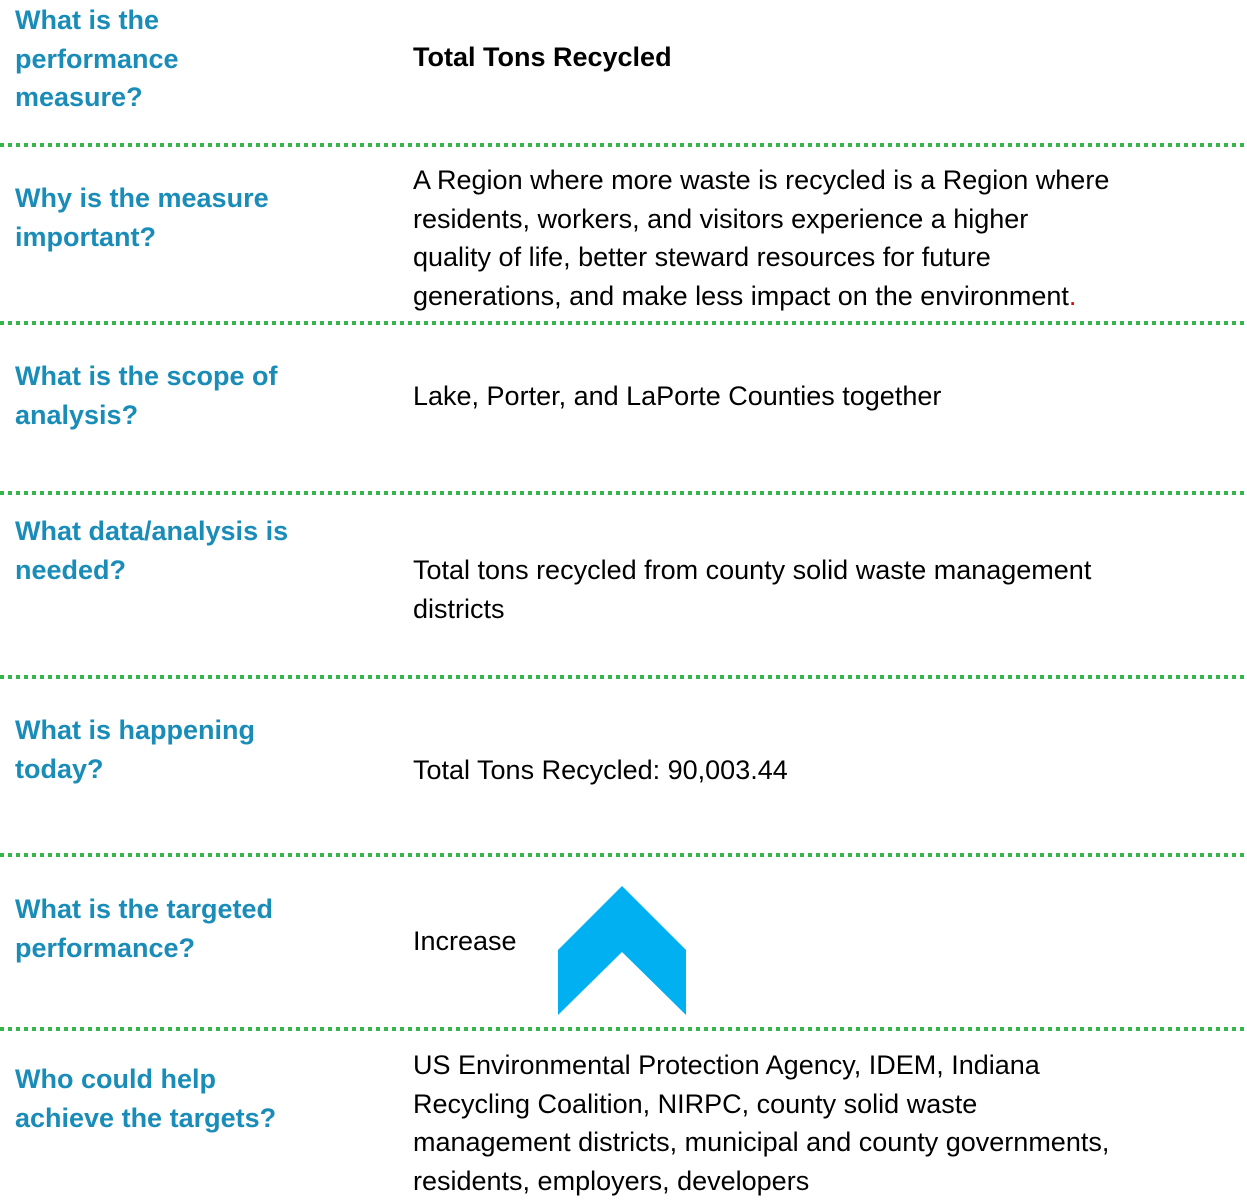 The height and width of the screenshot is (1200, 1247). I want to click on answer-end: ., so click(1073, 296).